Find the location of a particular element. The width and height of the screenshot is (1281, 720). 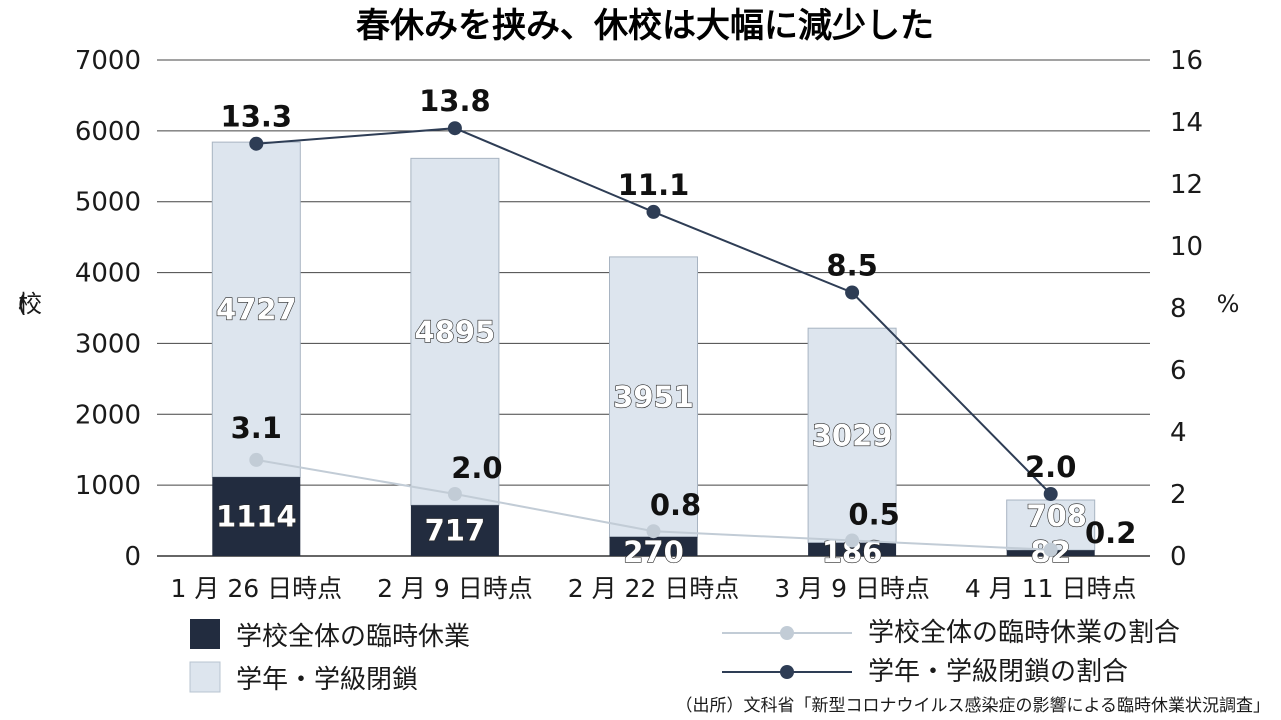

y-left-tick-label: 1000 is located at coordinates (108, 486).